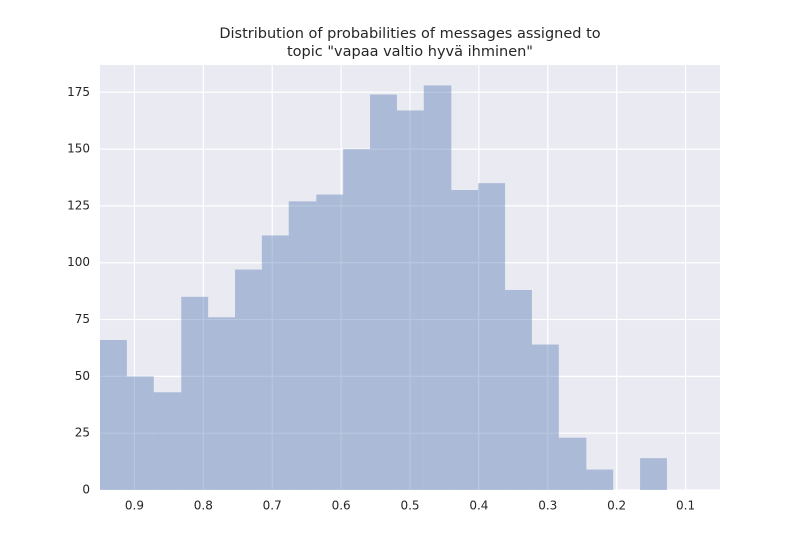  What do you see at coordinates (78, 149) in the screenshot?
I see `y-tick-label: 150` at bounding box center [78, 149].